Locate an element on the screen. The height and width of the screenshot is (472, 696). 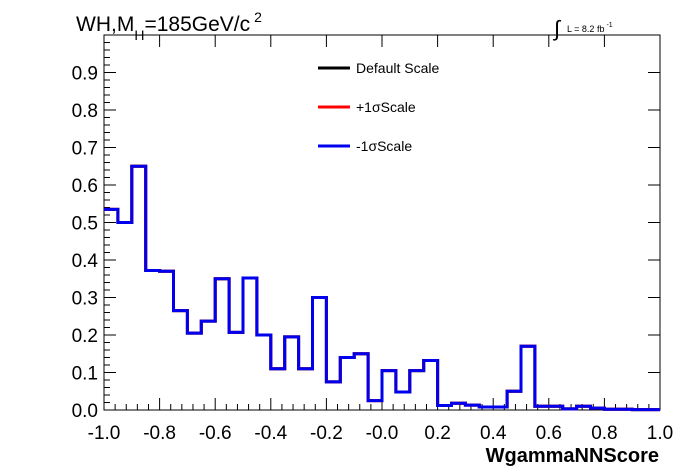
y-tick-label: 0.8 is located at coordinates (85, 111).